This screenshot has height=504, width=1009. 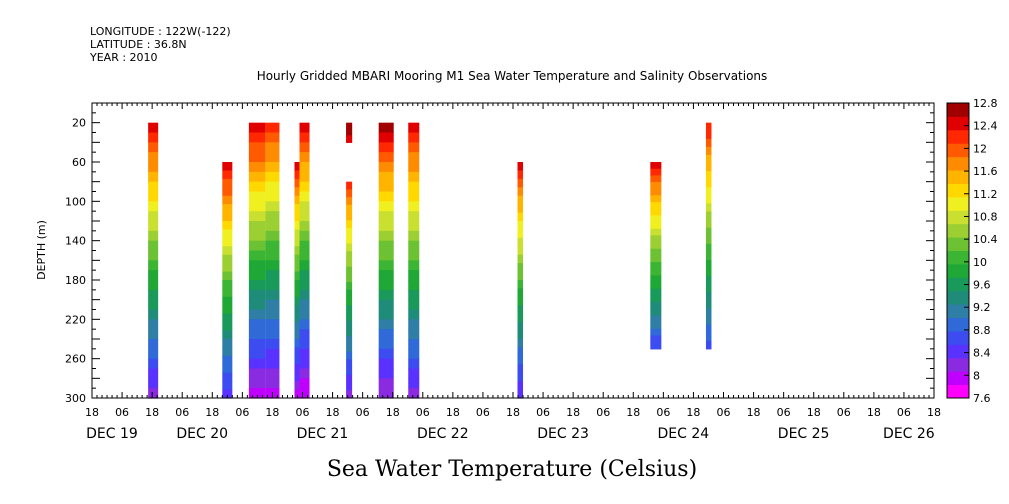 I want to click on x-day-label: DEC 22, so click(x=443, y=434).